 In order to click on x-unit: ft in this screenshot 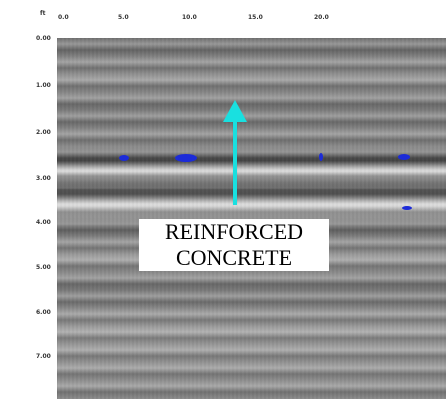, I will do `click(43, 13)`.